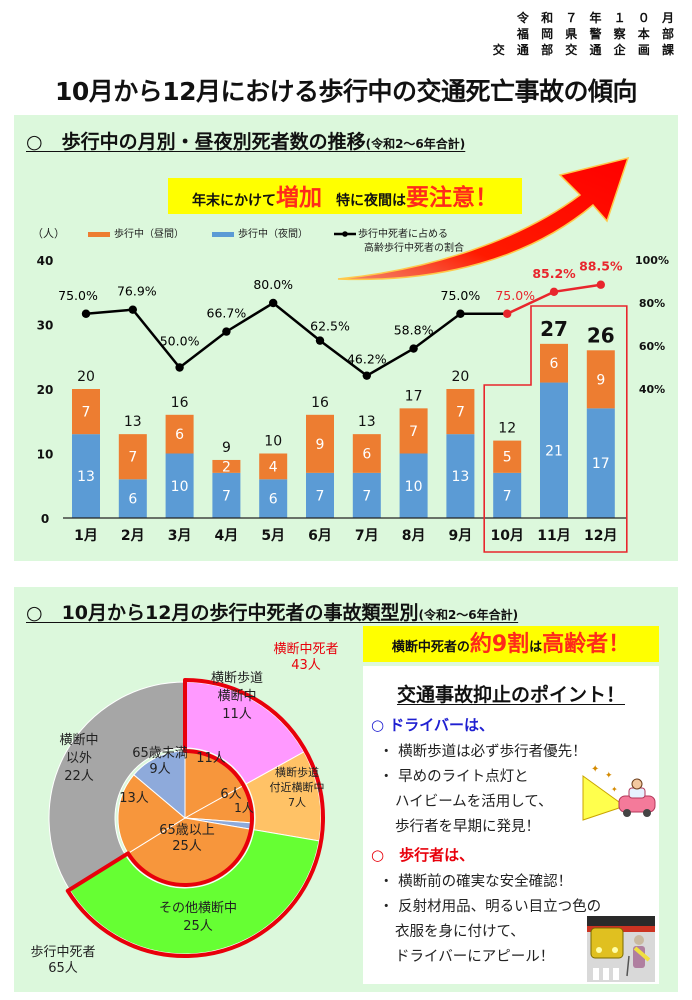 This screenshot has height=1000, width=692. Describe the element at coordinates (461, 536) in the screenshot. I see `x-tick-label: 9月` at that location.